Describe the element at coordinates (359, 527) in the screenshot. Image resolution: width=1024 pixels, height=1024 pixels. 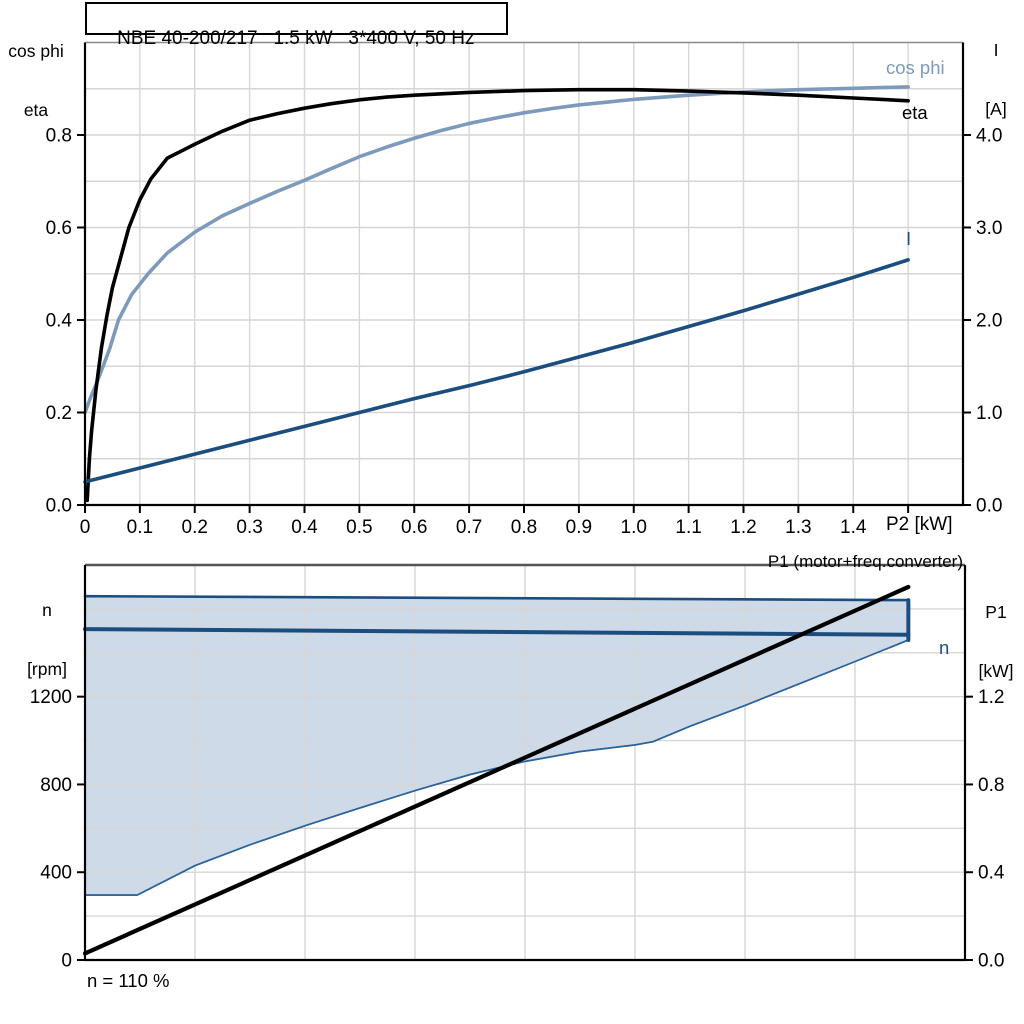
I see `x-tick-label: 0.5` at that location.